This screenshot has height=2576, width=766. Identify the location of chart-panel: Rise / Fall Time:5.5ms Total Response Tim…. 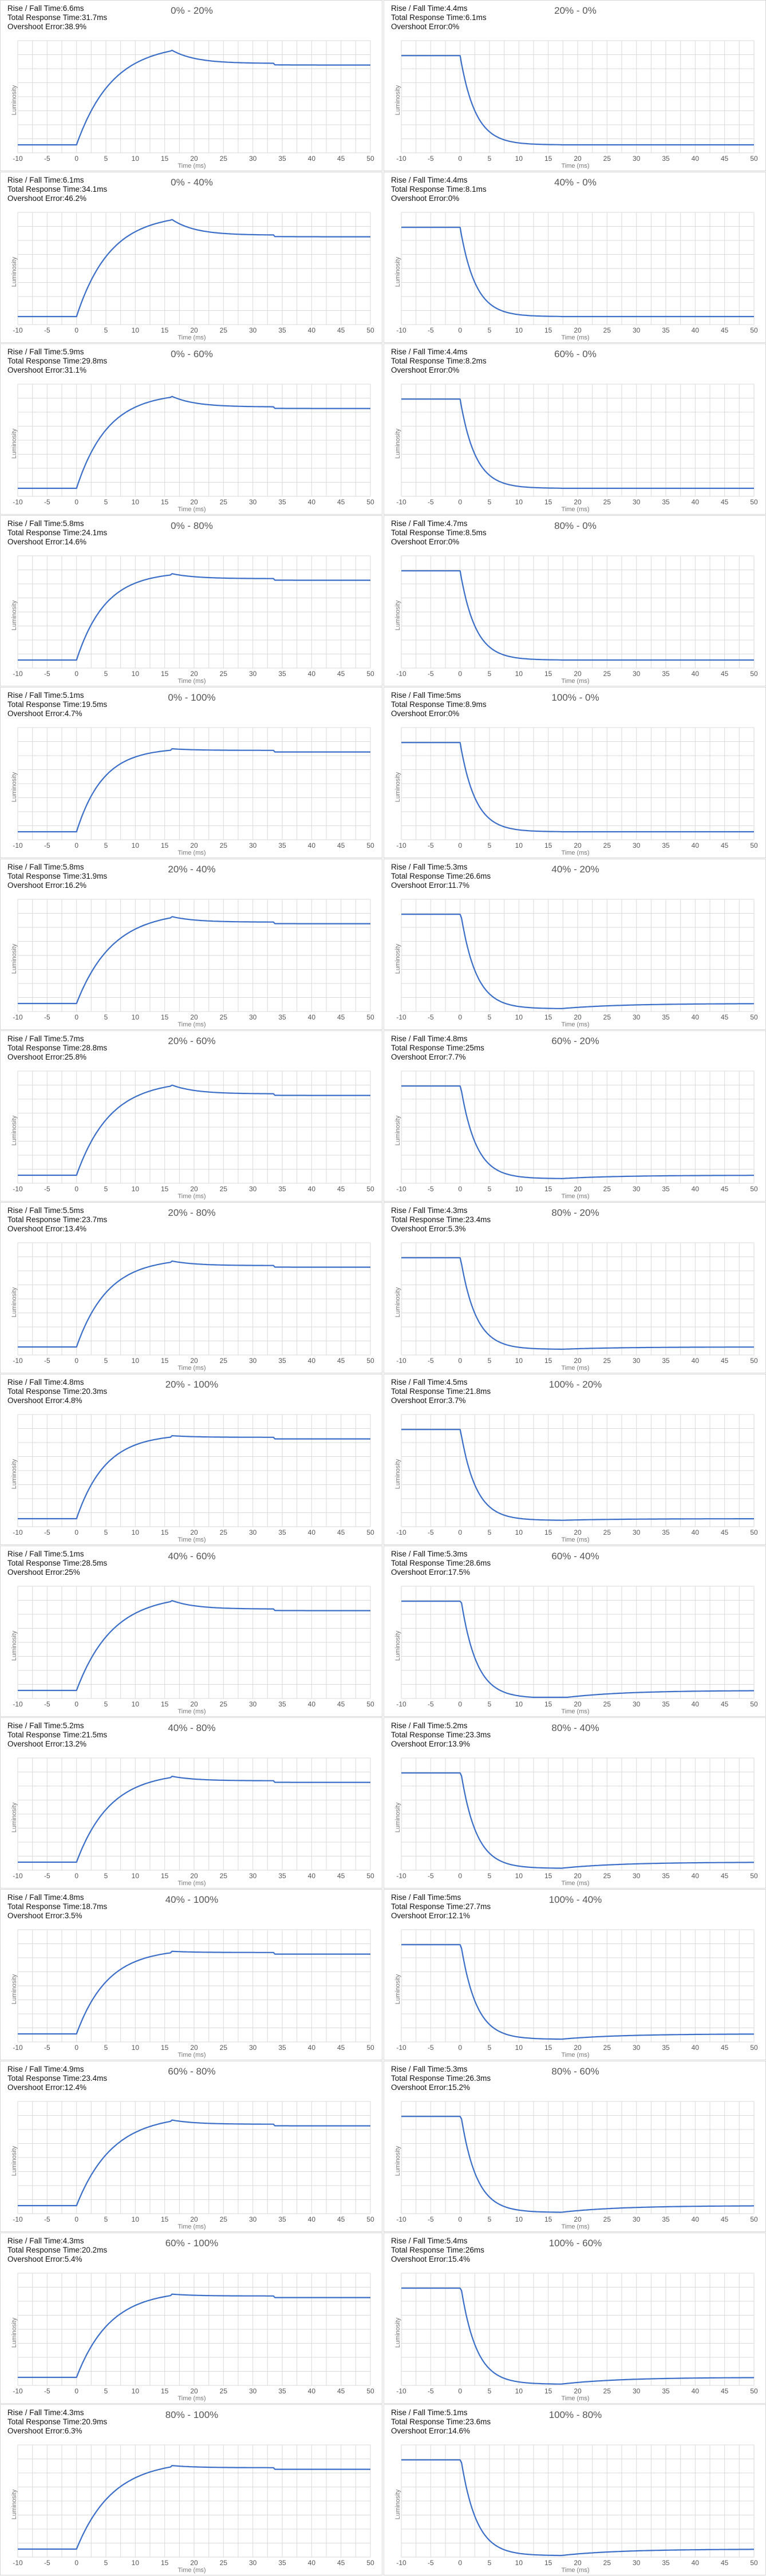
(191, 1287).